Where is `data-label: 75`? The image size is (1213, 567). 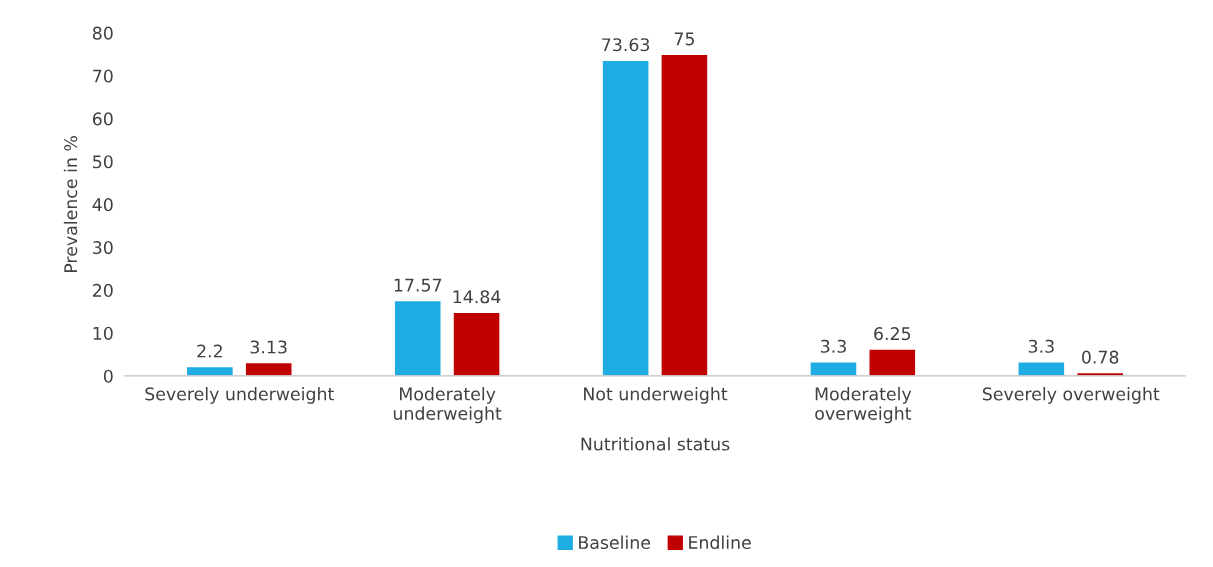 data-label: 75 is located at coordinates (684, 39).